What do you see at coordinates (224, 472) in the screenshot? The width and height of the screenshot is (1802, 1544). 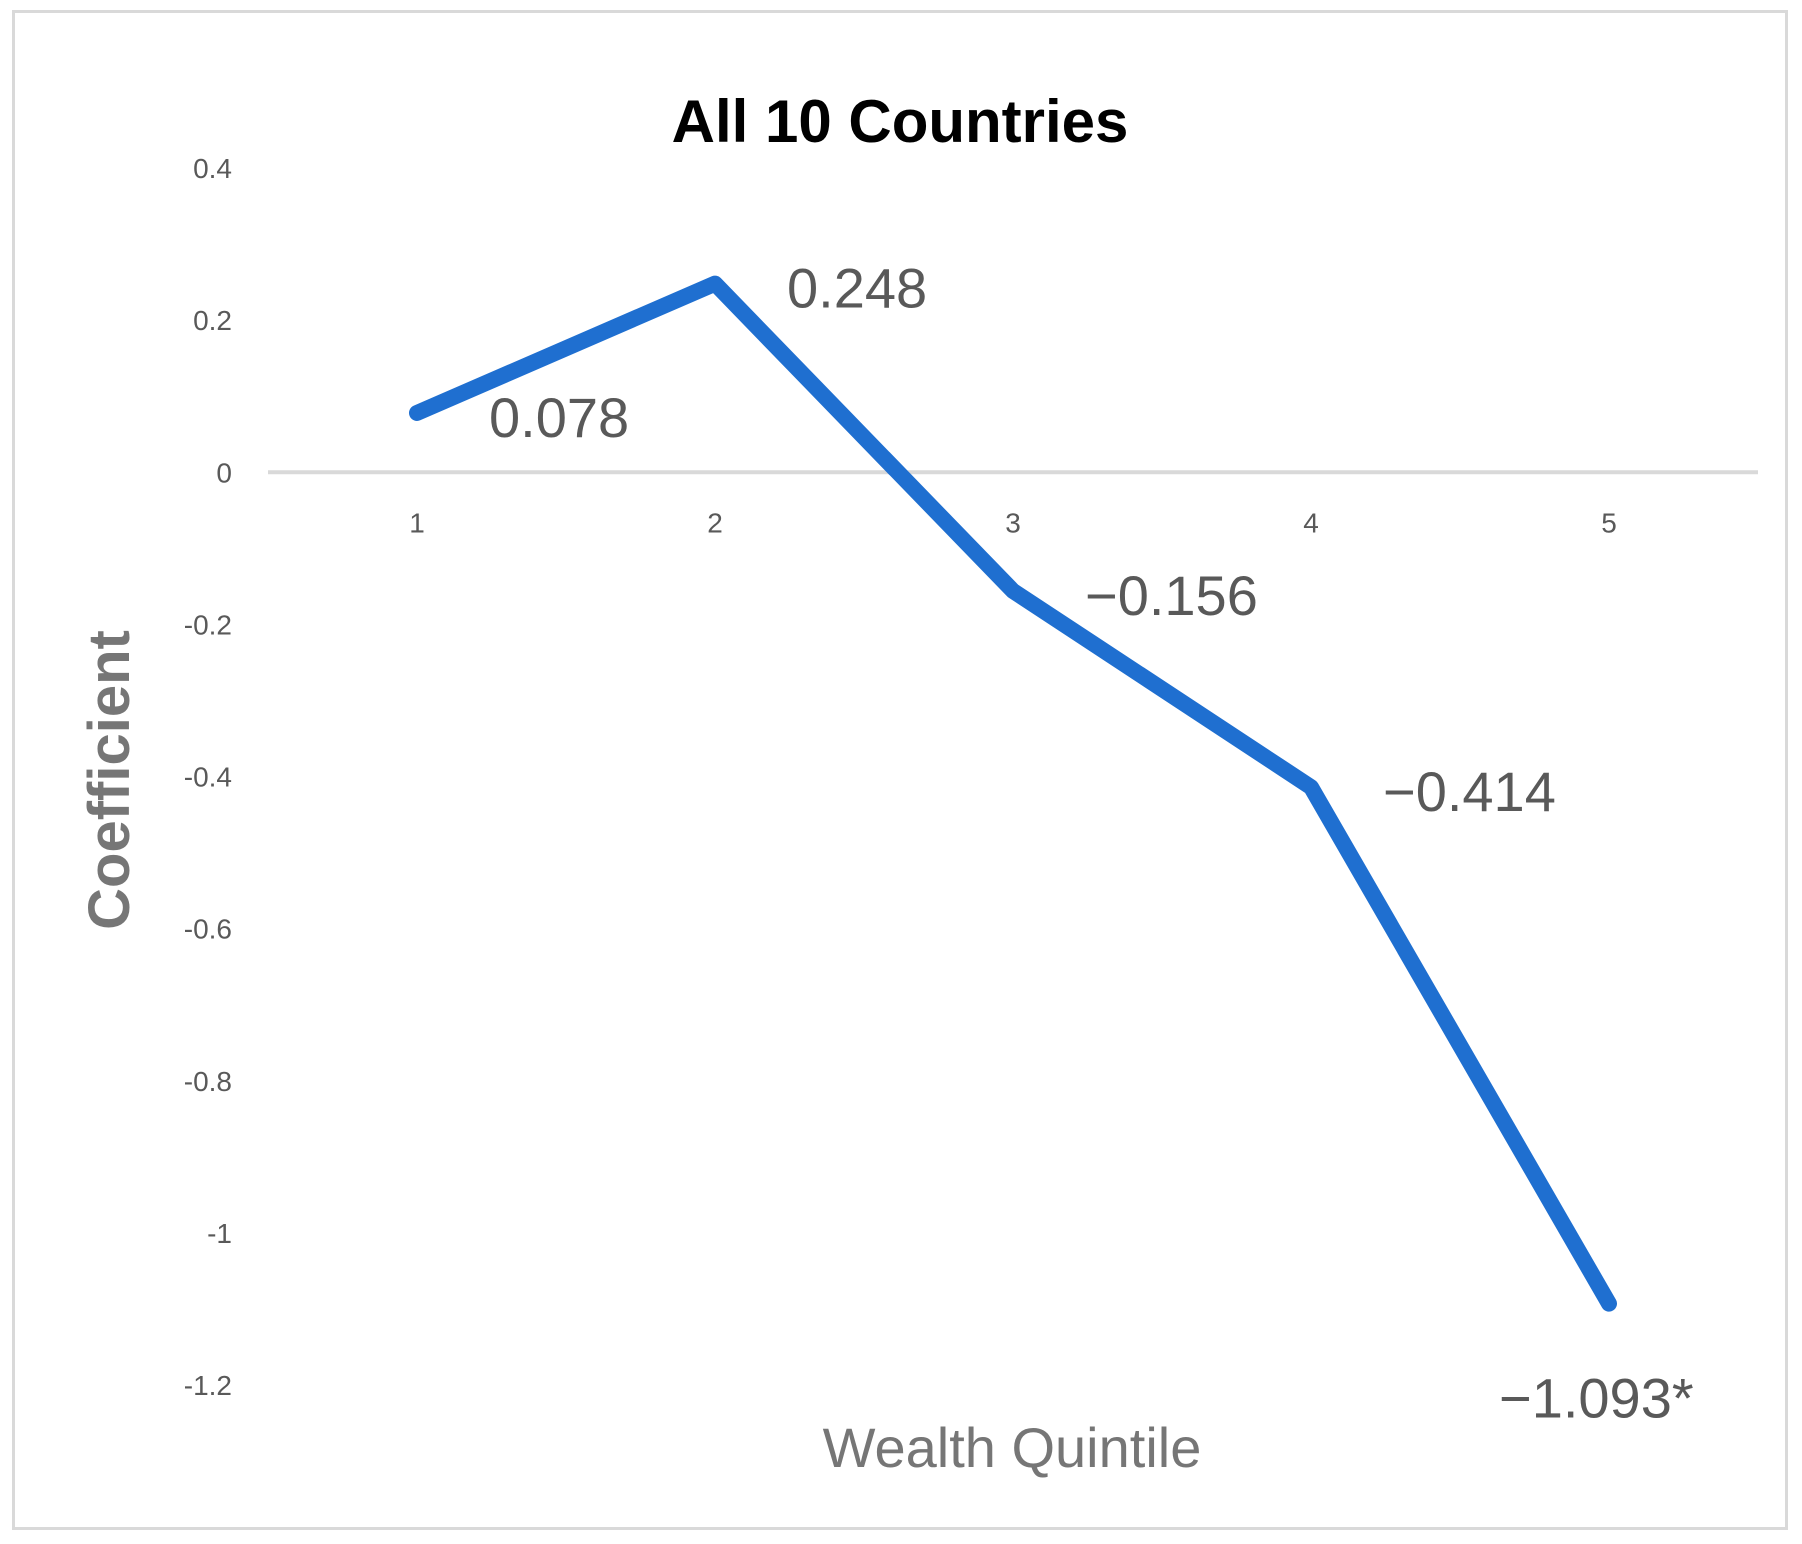 I see `y-tick-label: 0` at bounding box center [224, 472].